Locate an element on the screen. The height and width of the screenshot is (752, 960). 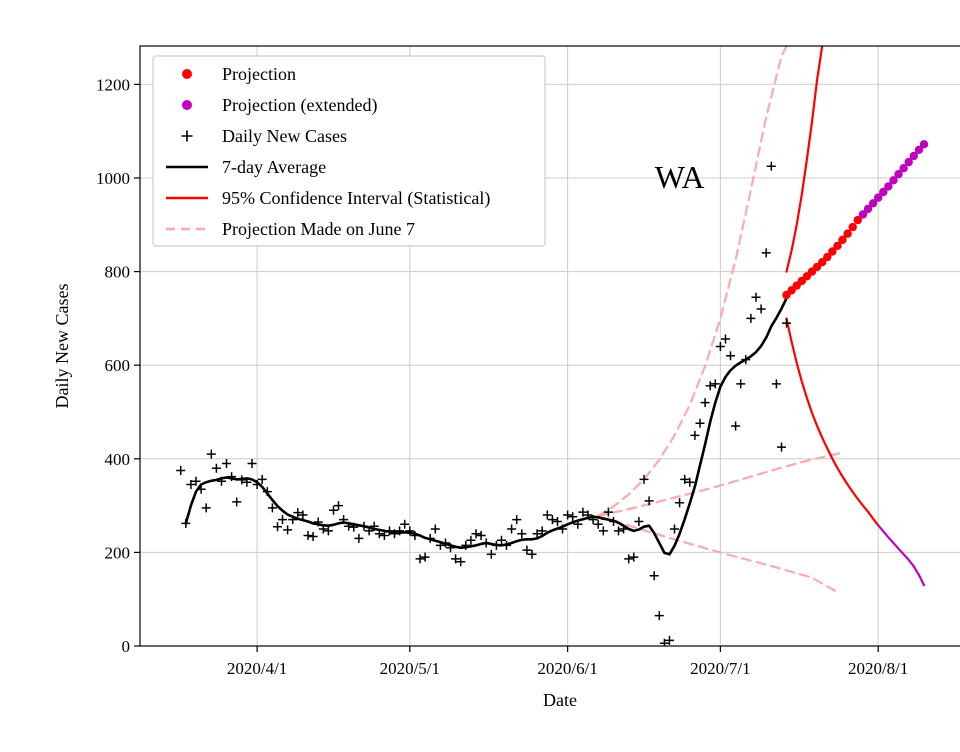
series-june7-projection-upper is located at coordinates (692, 281).